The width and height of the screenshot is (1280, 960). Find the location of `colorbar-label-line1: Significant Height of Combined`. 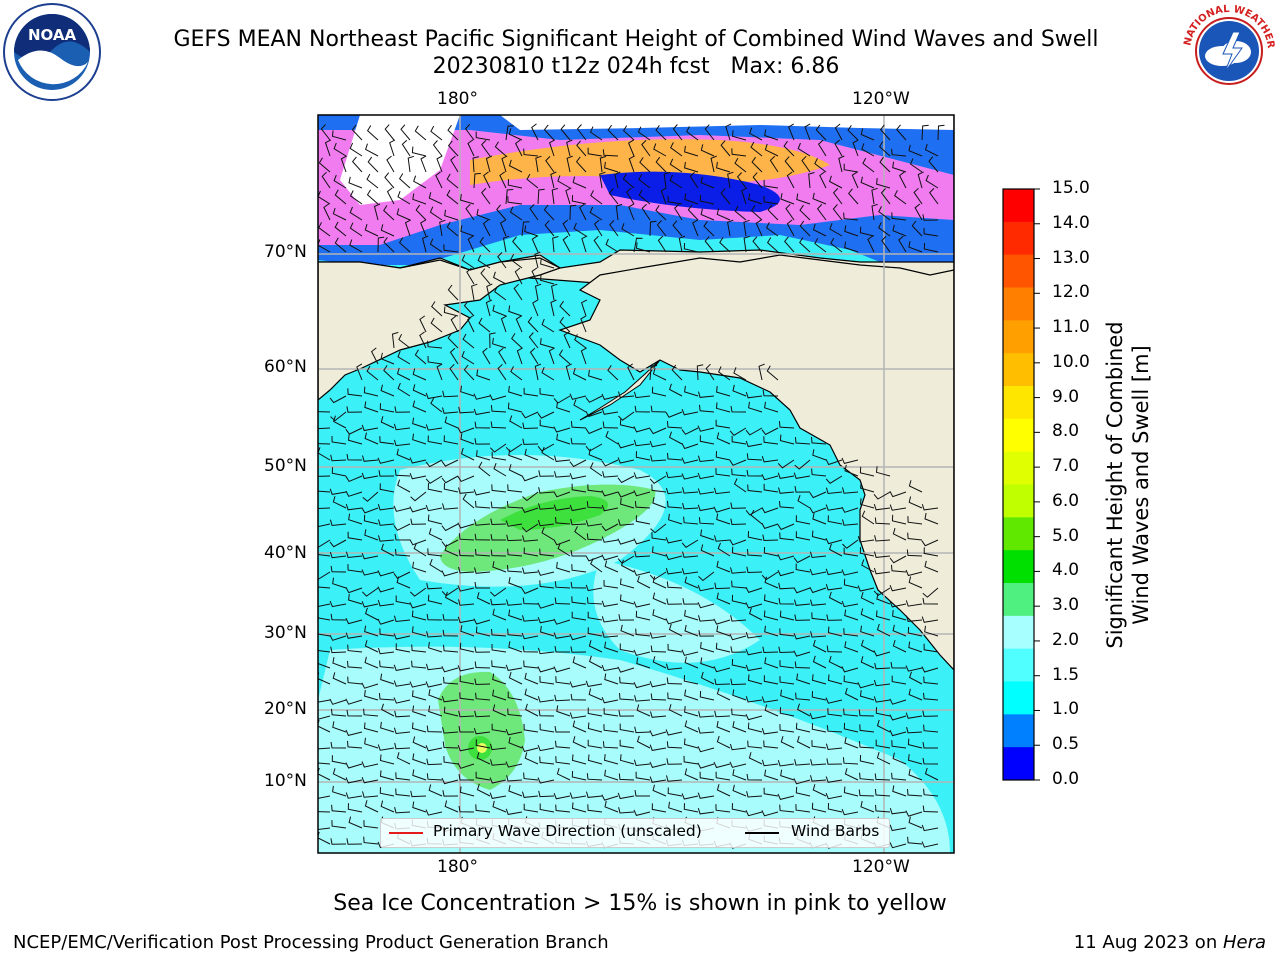

colorbar-label-line1: Significant Height of Combined is located at coordinates (1115, 485).